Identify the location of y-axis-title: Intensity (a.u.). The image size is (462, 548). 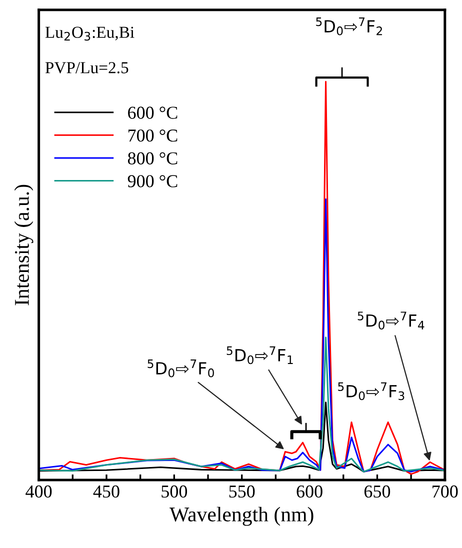
(24, 245).